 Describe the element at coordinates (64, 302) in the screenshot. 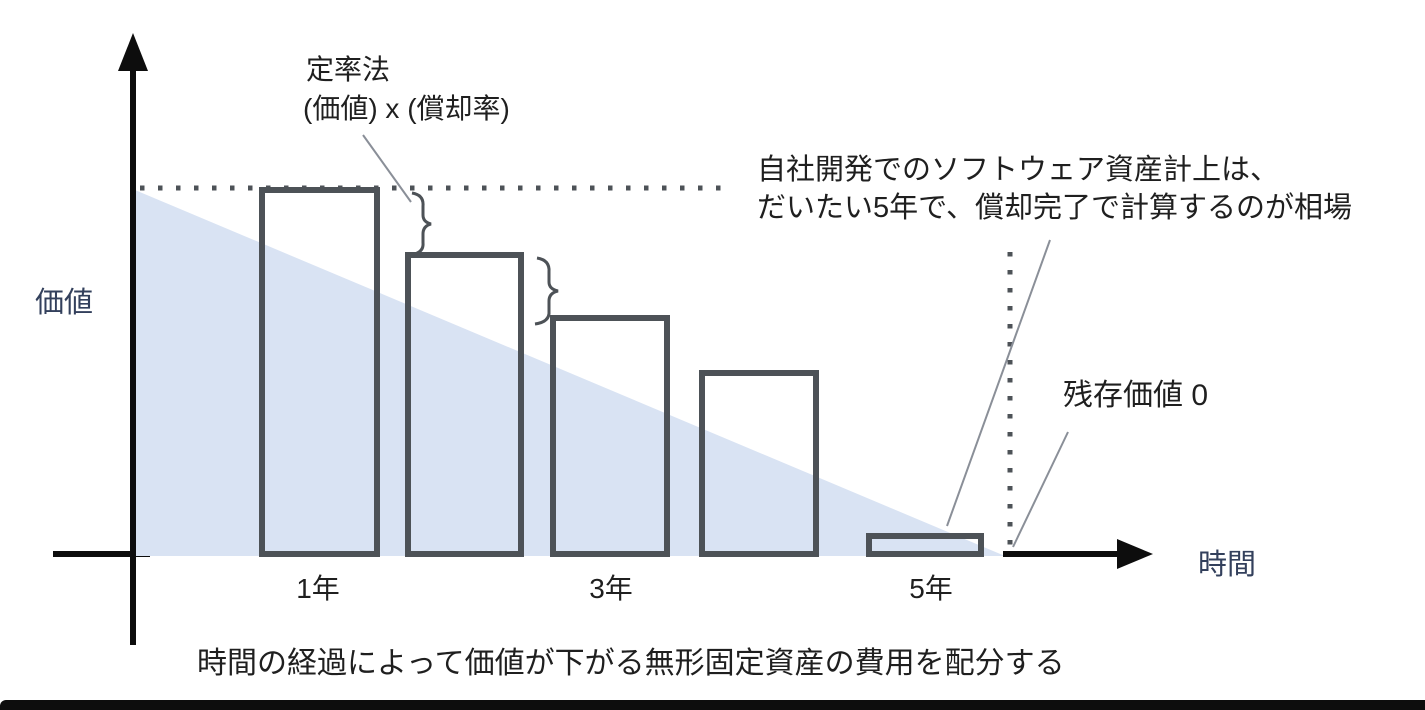

I see `y-axis-label: 価値` at that location.